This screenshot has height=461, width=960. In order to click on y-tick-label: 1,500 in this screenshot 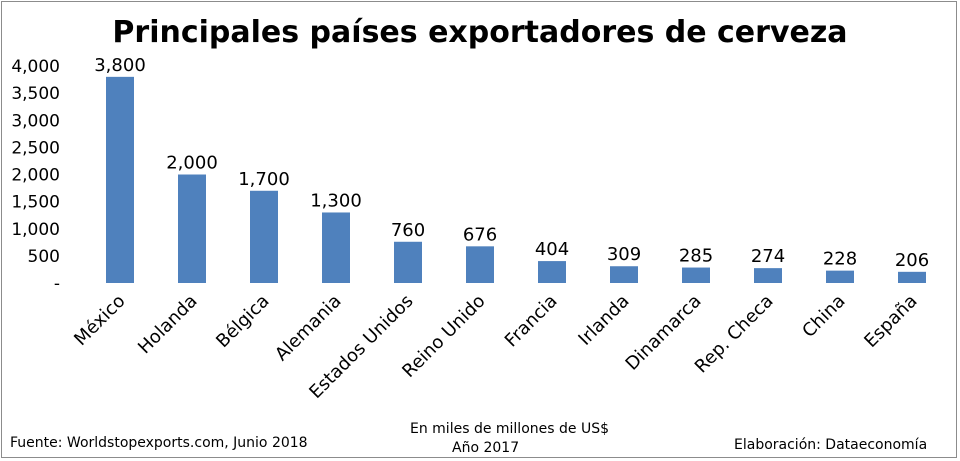, I will do `click(35, 203)`.